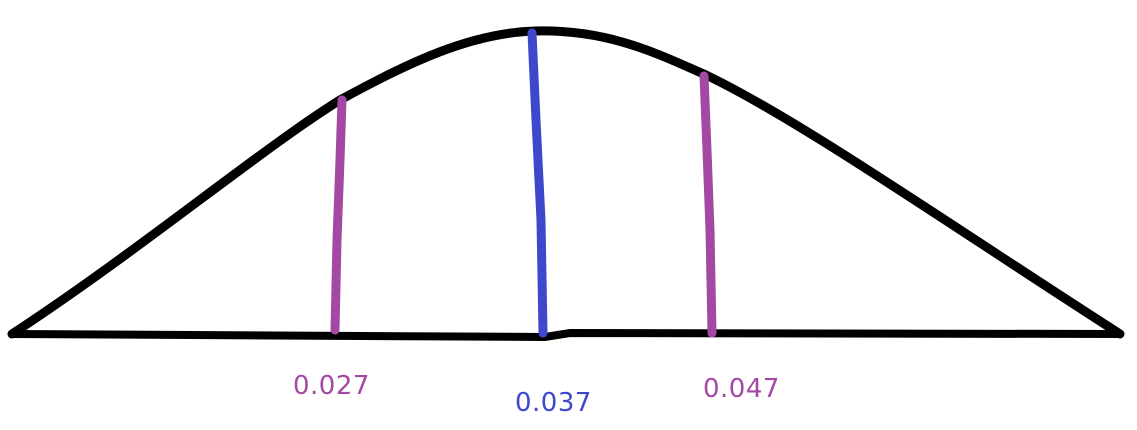  I want to click on lower-bound-line, so click(338, 215).